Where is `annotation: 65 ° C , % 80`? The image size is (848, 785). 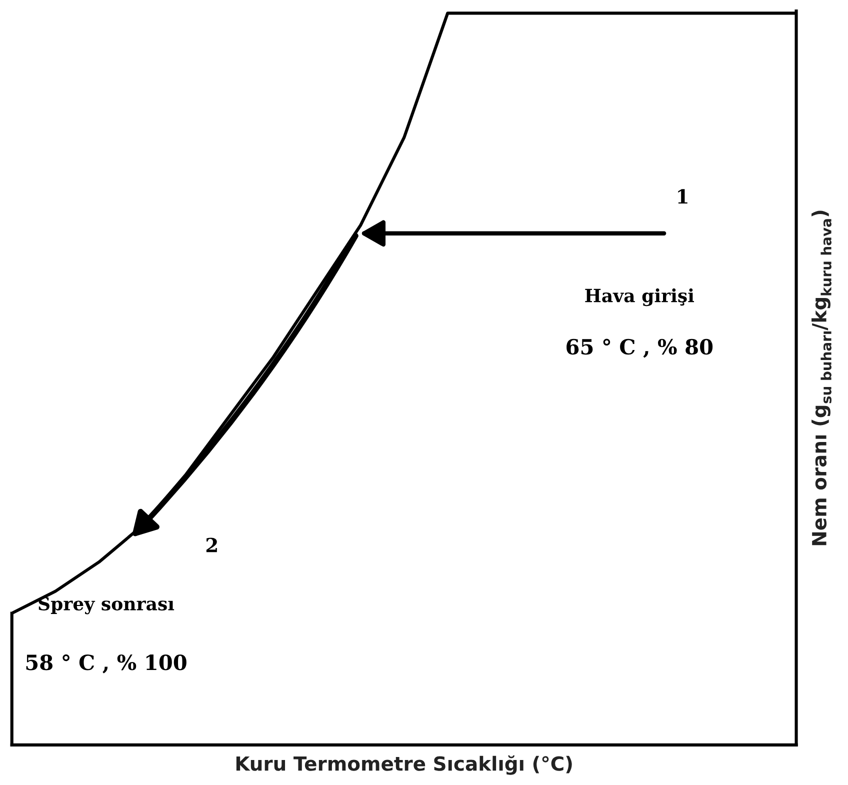 annotation: 65 ° C , % 80 is located at coordinates (639, 348).